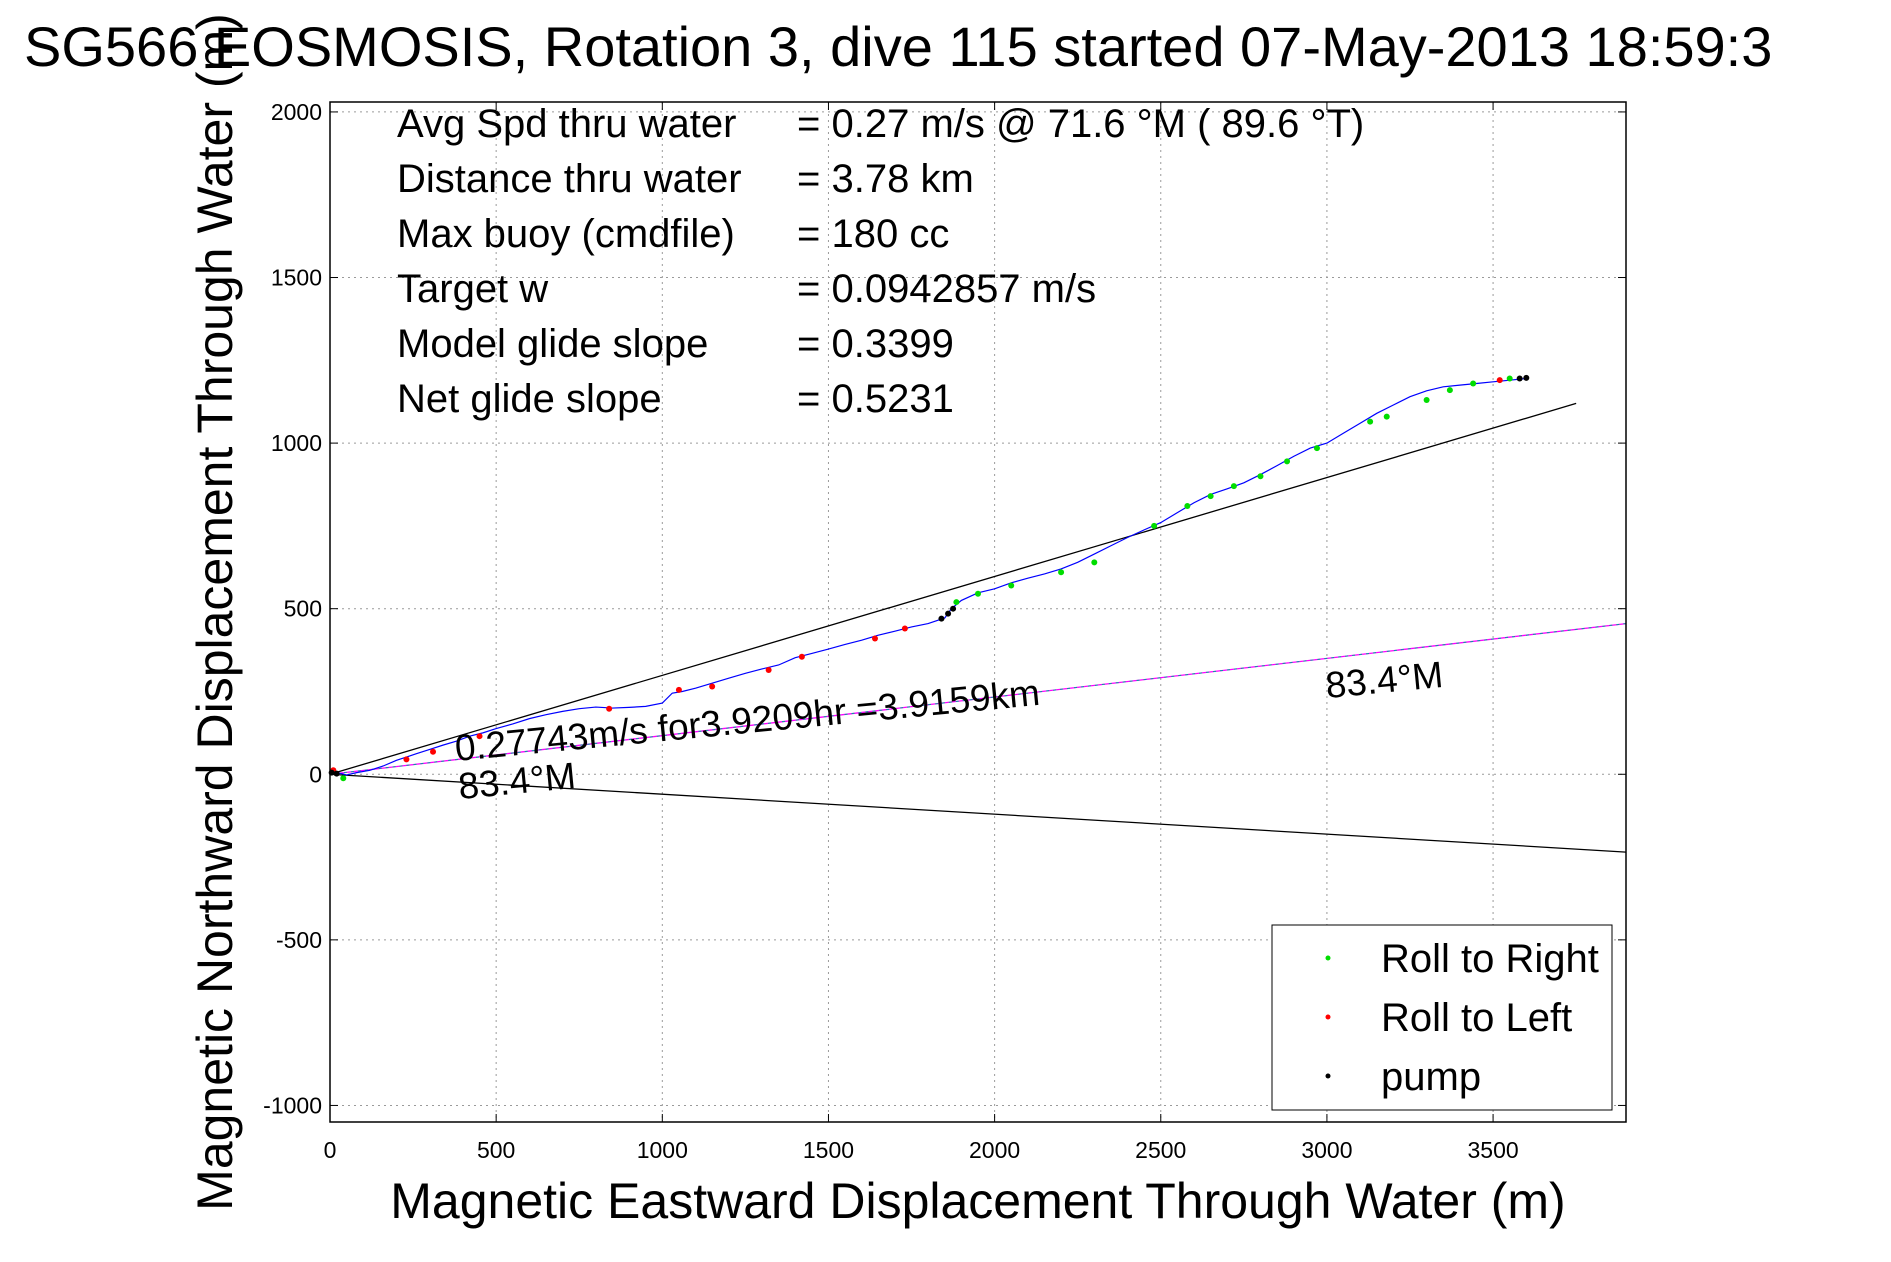 Image resolution: width=1891 pixels, height=1262 pixels. I want to click on info-label: Model glide slope, so click(552, 344).